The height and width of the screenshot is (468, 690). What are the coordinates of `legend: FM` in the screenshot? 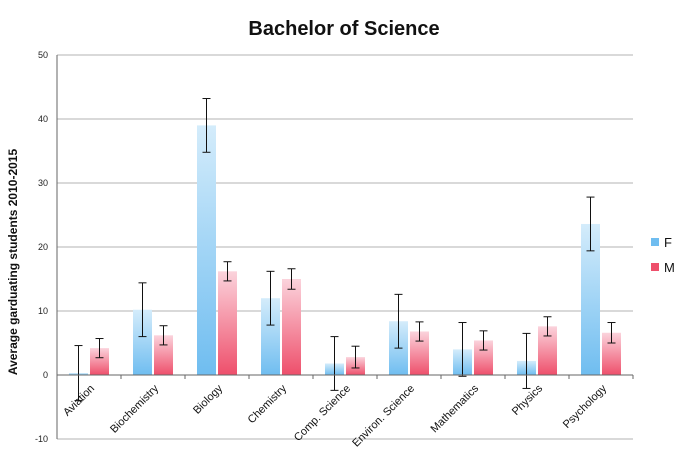 It's located at (663, 255).